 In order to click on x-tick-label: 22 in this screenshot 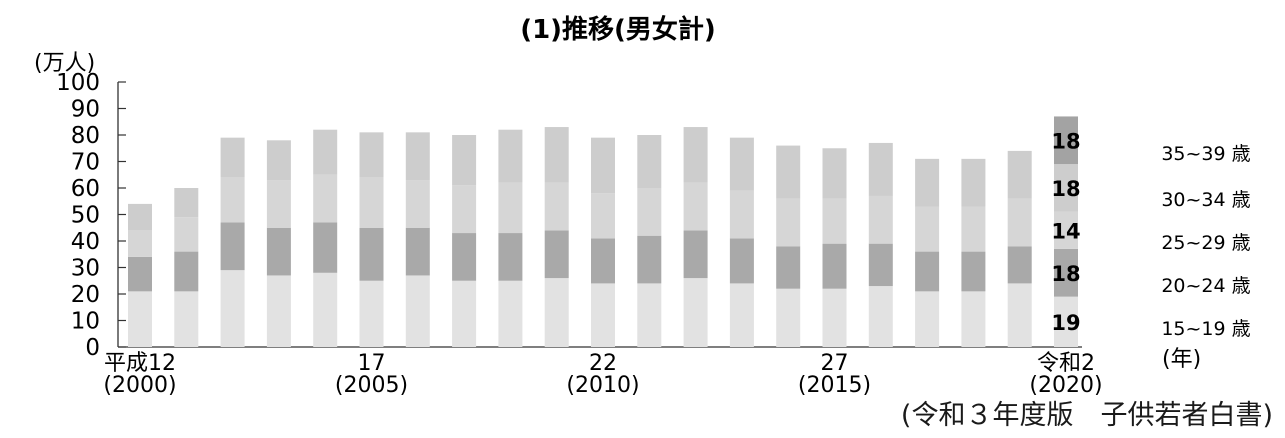, I will do `click(603, 363)`.